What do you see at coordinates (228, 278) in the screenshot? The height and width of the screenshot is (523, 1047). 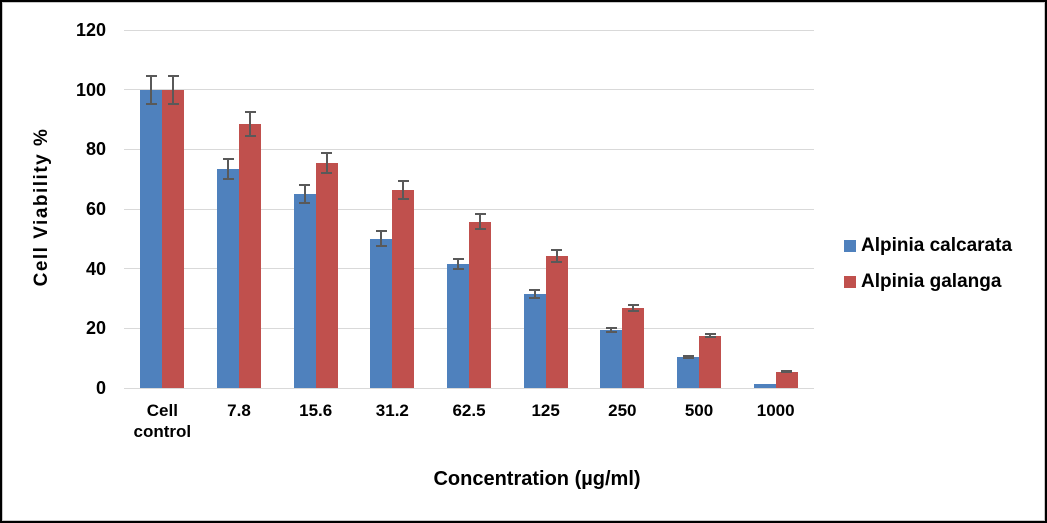 I see `bar-alpinia-calcarata-7.8` at bounding box center [228, 278].